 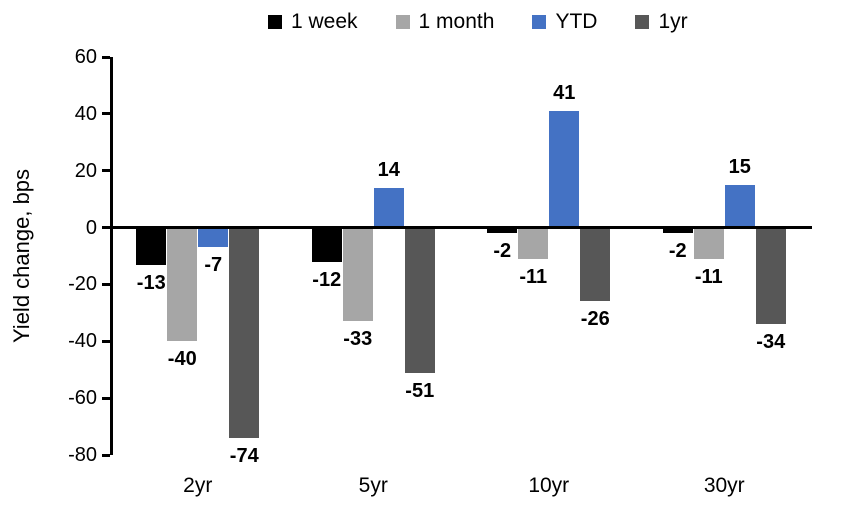 What do you see at coordinates (770, 276) in the screenshot?
I see `bar-1yr-30yr` at bounding box center [770, 276].